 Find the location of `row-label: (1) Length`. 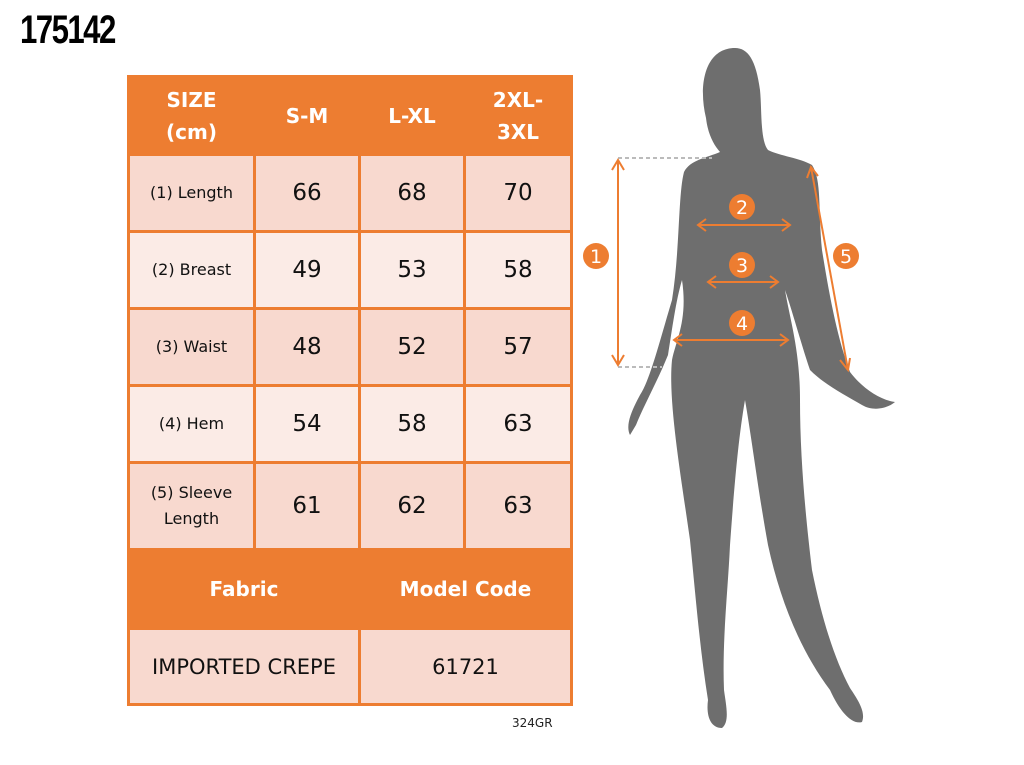

row-label: (1) Length is located at coordinates (191, 193).